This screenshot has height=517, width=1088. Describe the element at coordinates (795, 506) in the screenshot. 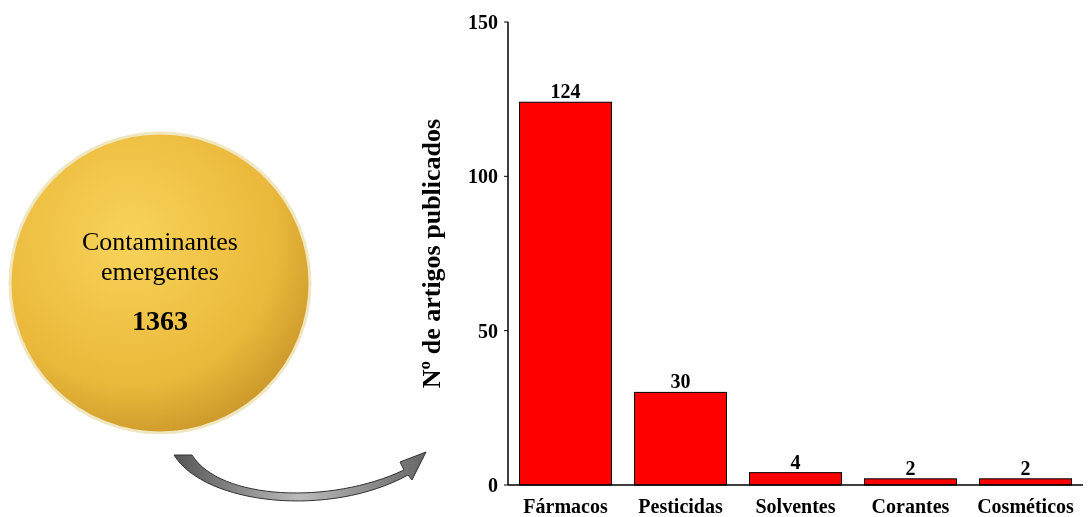

I see `x-tick-label: Solventes` at that location.